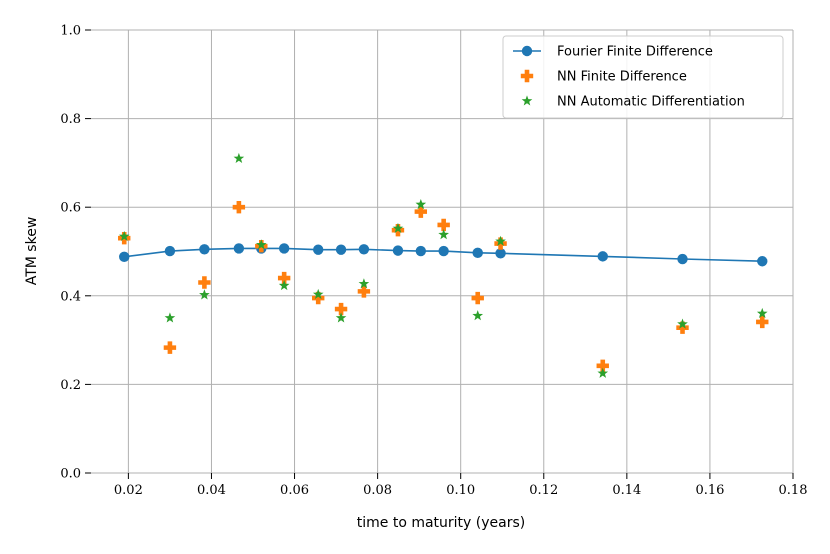 This screenshot has width=830, height=554. I want to click on y-tick-label: 0.8, so click(70, 119).